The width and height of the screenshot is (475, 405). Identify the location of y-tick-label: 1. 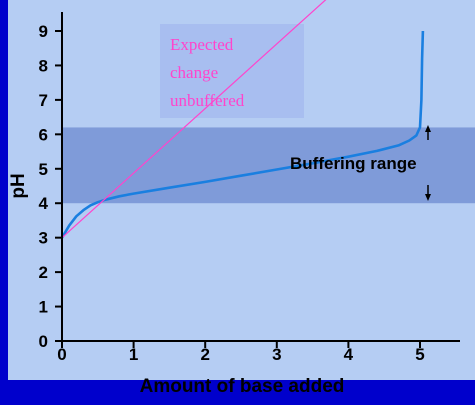
(43, 307).